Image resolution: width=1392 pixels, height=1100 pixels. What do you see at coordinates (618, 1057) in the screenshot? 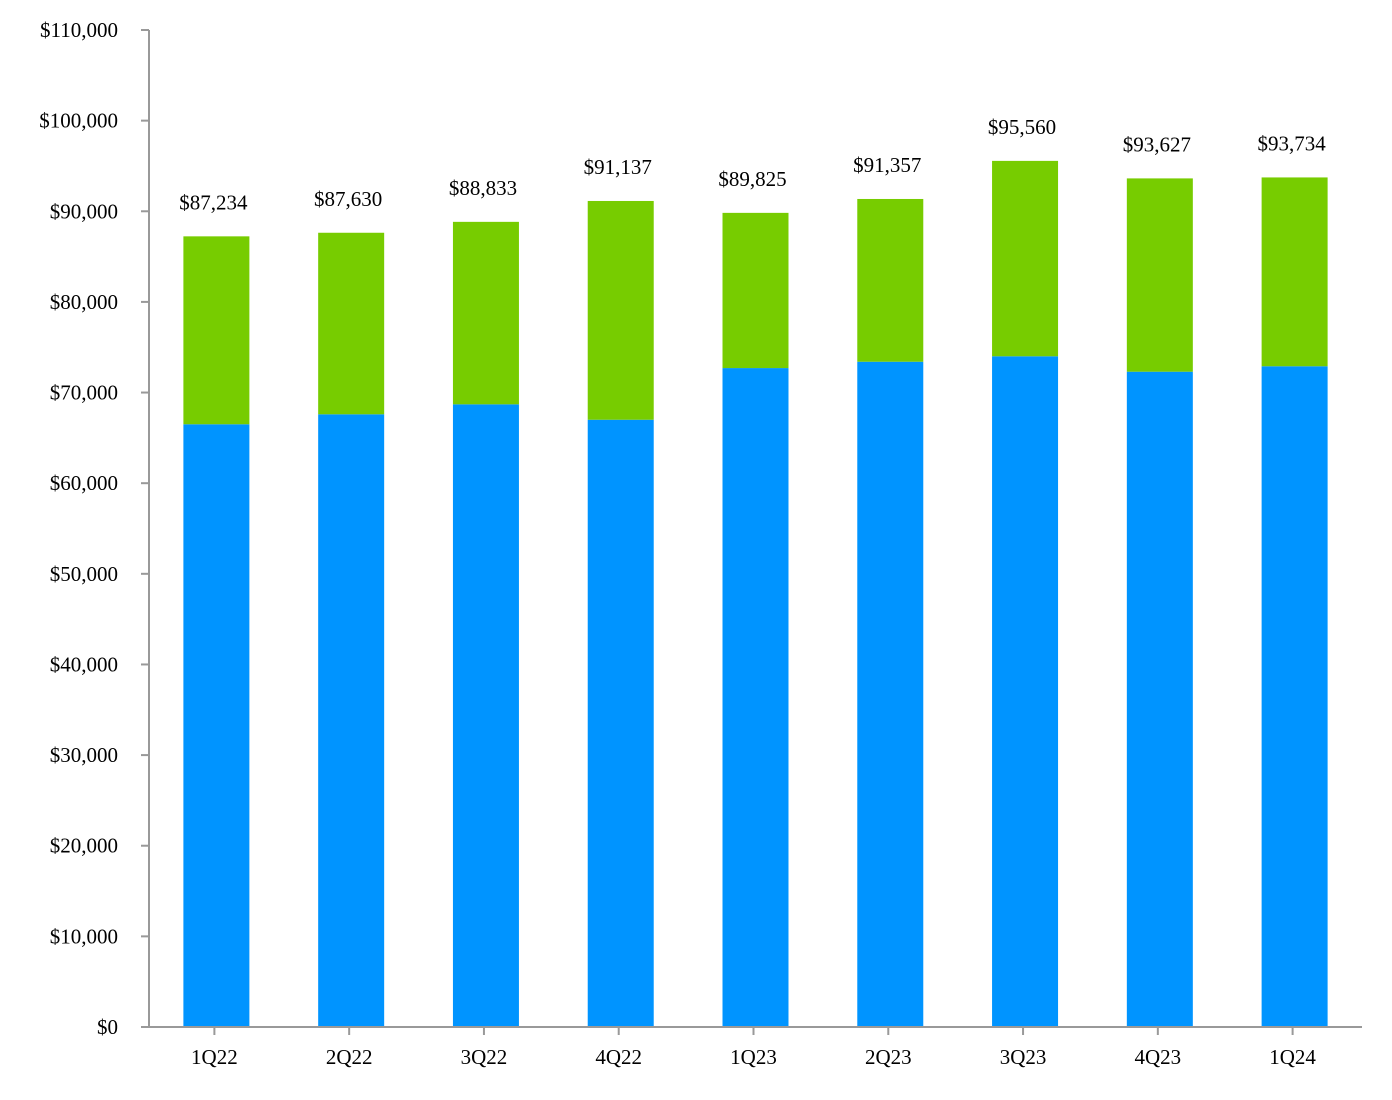
I see `x-tick-label: 4Q22` at bounding box center [618, 1057].